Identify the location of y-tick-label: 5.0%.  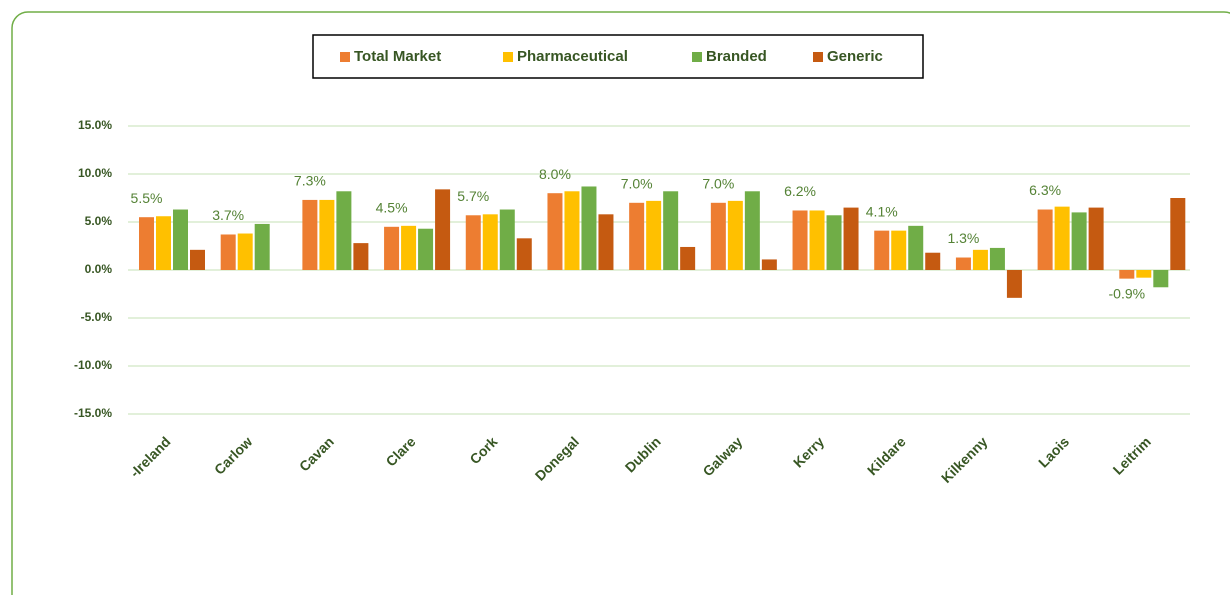
(99, 221).